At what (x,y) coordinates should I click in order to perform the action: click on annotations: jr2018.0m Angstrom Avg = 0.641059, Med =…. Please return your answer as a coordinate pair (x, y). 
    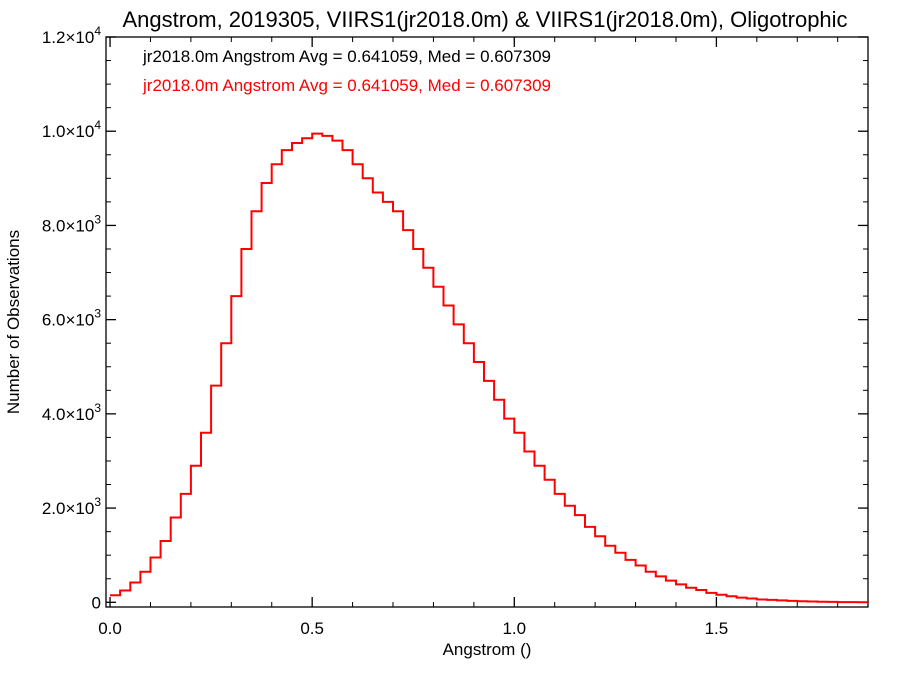
    Looking at the image, I should click on (346, 71).